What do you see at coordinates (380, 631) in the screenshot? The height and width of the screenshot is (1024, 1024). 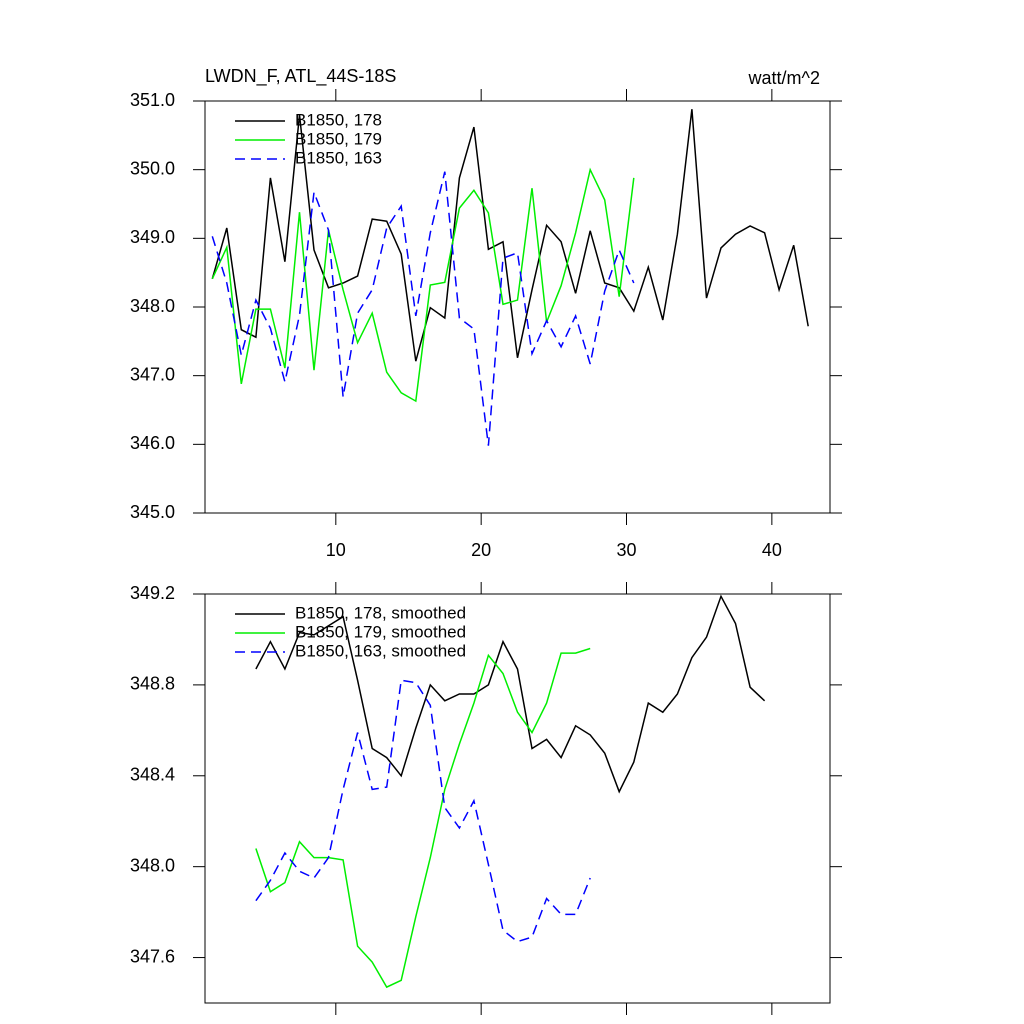 I see `legend-label: B1850, 179, smoothed` at bounding box center [380, 631].